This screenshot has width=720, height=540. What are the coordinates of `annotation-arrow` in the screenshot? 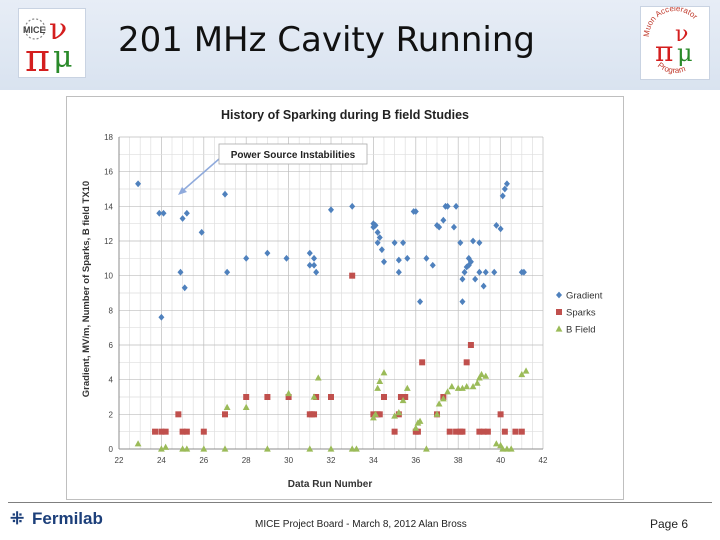 It's located at (199, 176).